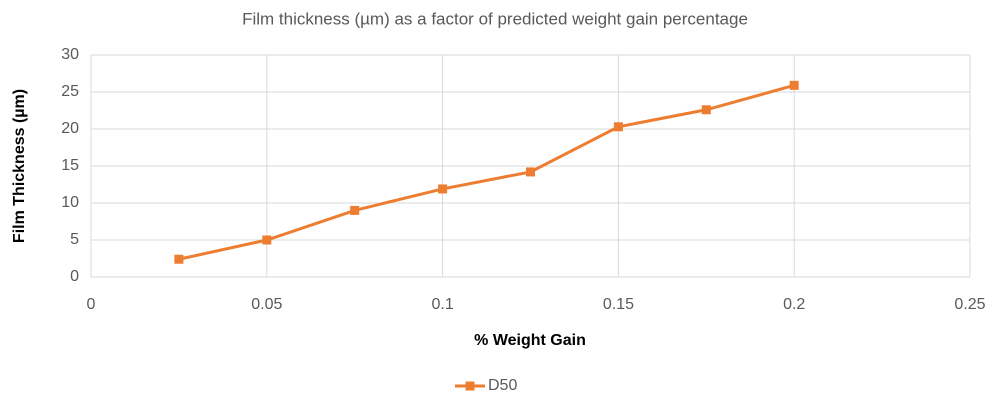 This screenshot has width=993, height=402. What do you see at coordinates (74, 239) in the screenshot?
I see `y-tick-label: 5` at bounding box center [74, 239].